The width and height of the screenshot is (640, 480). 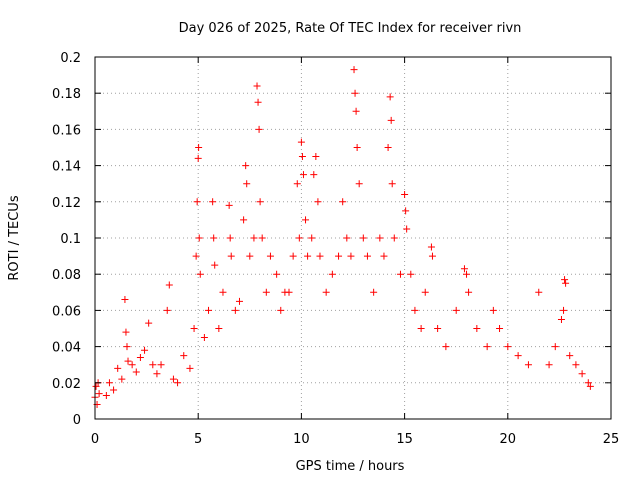 What do you see at coordinates (70, 239) in the screenshot?
I see `y-tick-label: 0.1` at bounding box center [70, 239].